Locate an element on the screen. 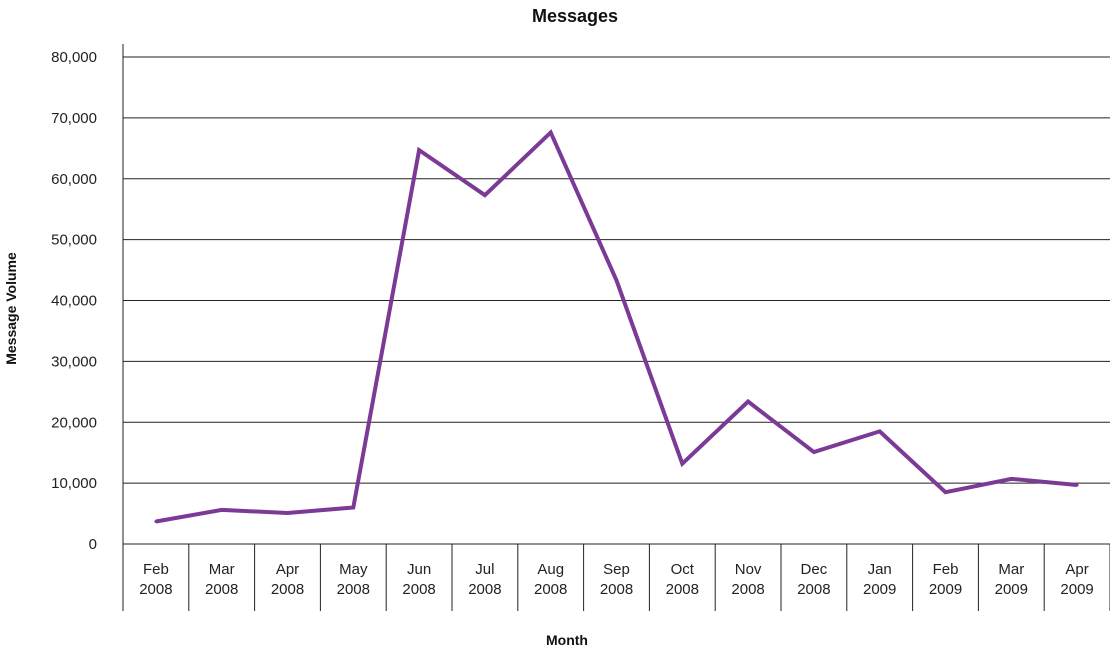  y-tick-label: 50,000 is located at coordinates (74, 240).